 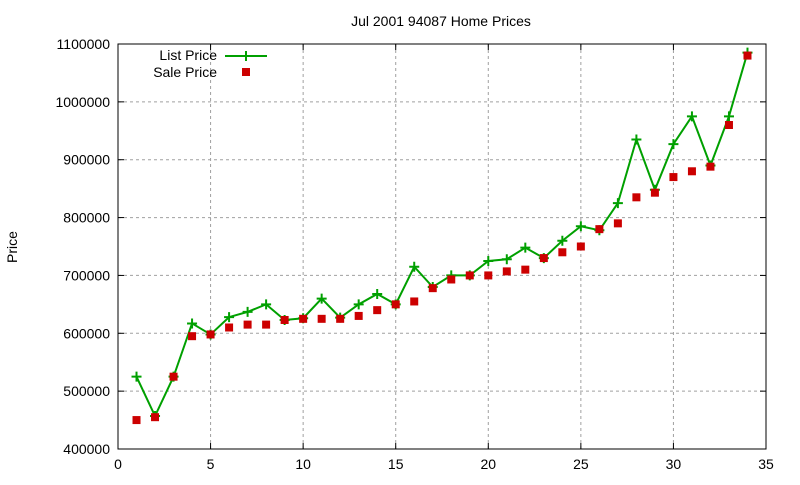 I want to click on x-tick-label: 15, so click(x=396, y=464).